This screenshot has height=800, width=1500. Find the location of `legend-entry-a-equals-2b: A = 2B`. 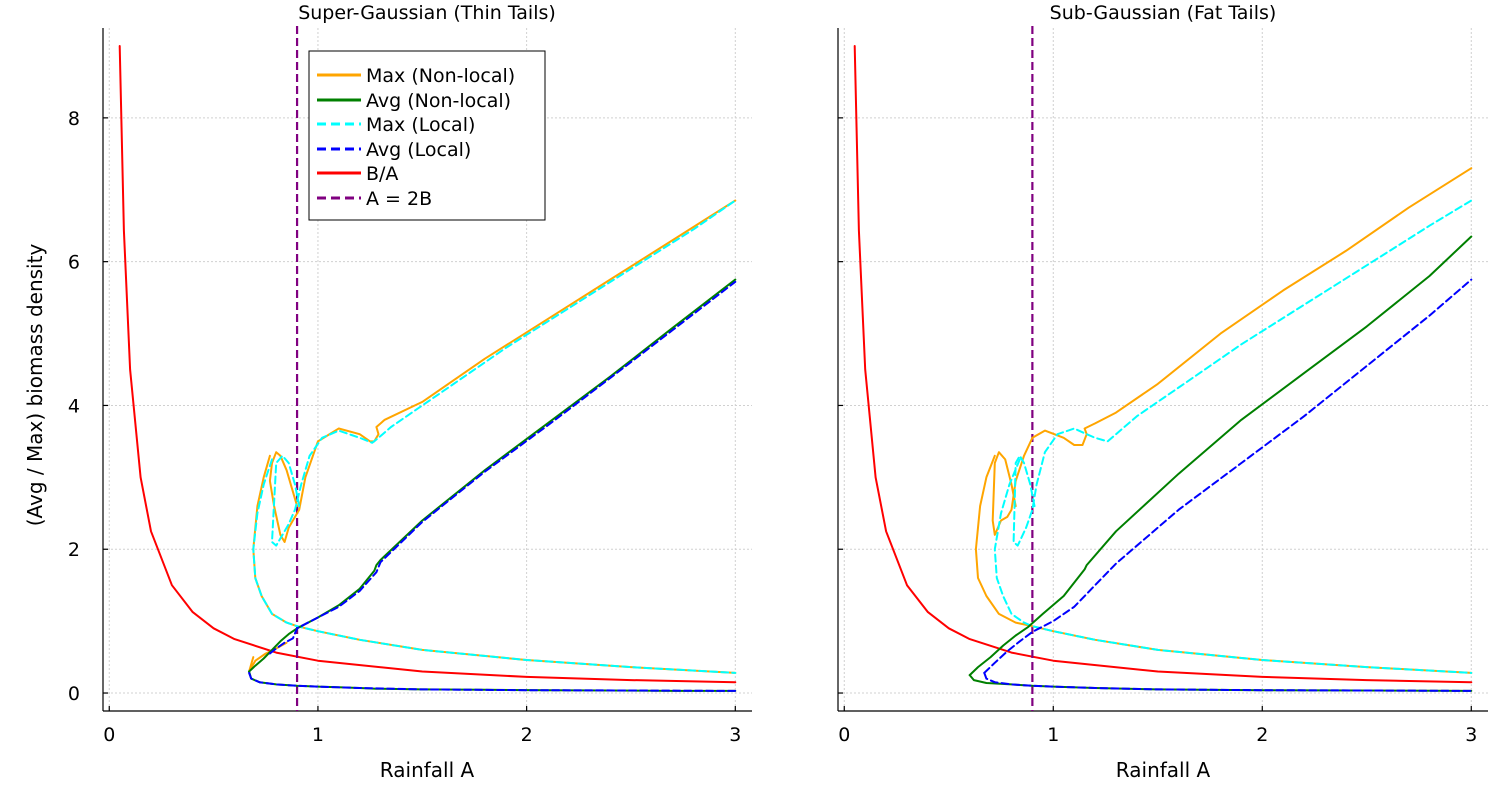

legend-entry-a-equals-2b: A = 2B is located at coordinates (374, 199).